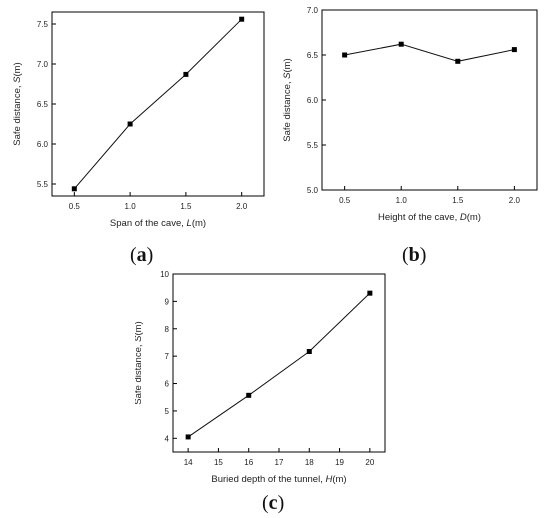 The width and height of the screenshot is (550, 518). I want to click on x-tick-label: 19, so click(339, 462).